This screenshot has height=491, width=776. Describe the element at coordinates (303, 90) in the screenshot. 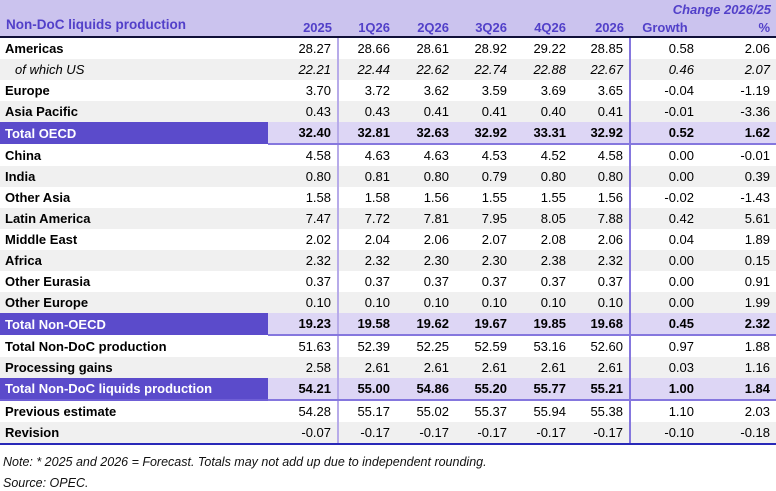

I see `value-cell: 3.70` at that location.